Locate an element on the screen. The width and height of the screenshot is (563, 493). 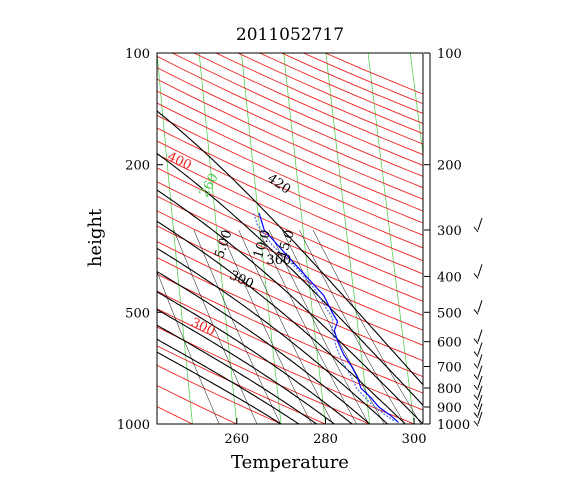
x-axis-label: Temperature is located at coordinates (290, 462).